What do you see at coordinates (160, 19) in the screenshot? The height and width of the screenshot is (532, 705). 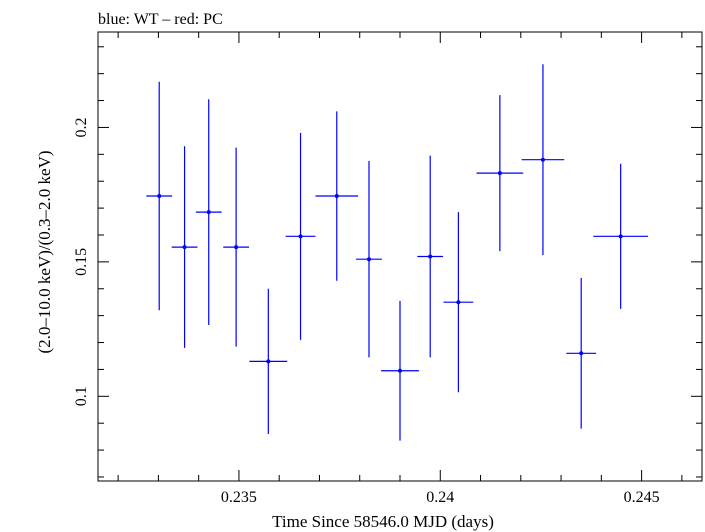 I see `chart-title: blue: WT – red: PC` at bounding box center [160, 19].